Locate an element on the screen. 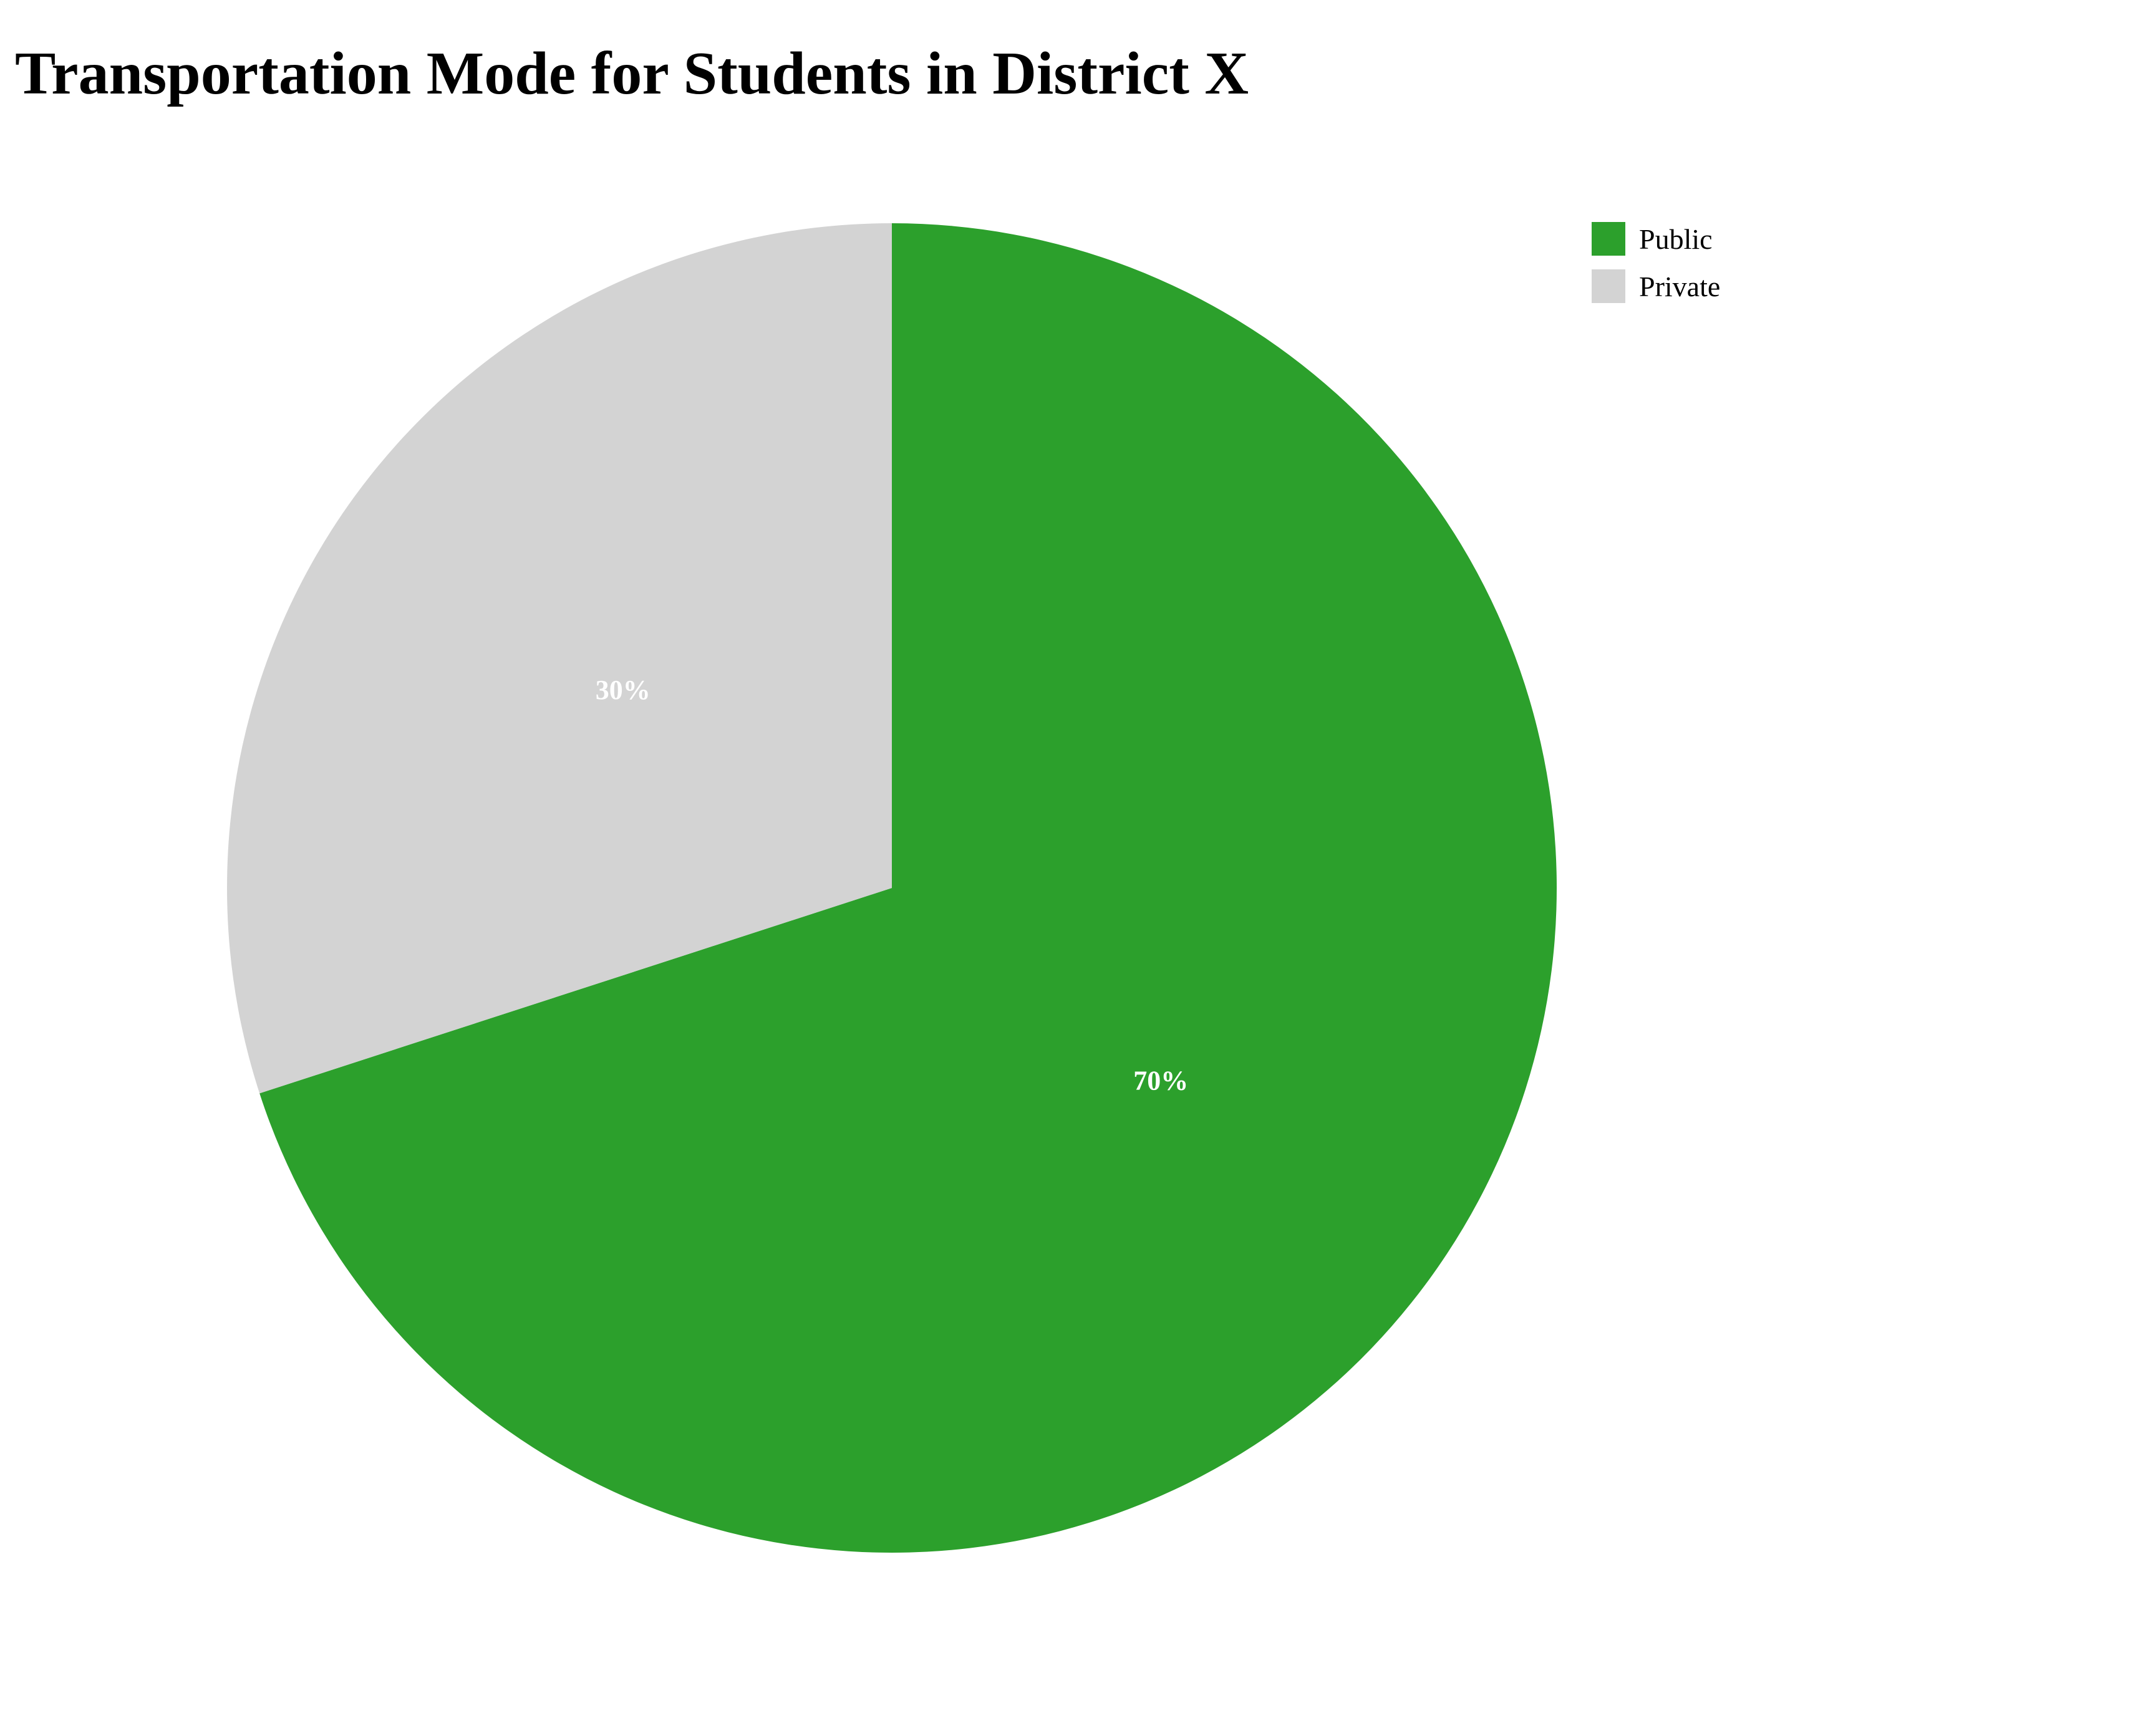  slice-label-public: 70% is located at coordinates (1160, 1080).